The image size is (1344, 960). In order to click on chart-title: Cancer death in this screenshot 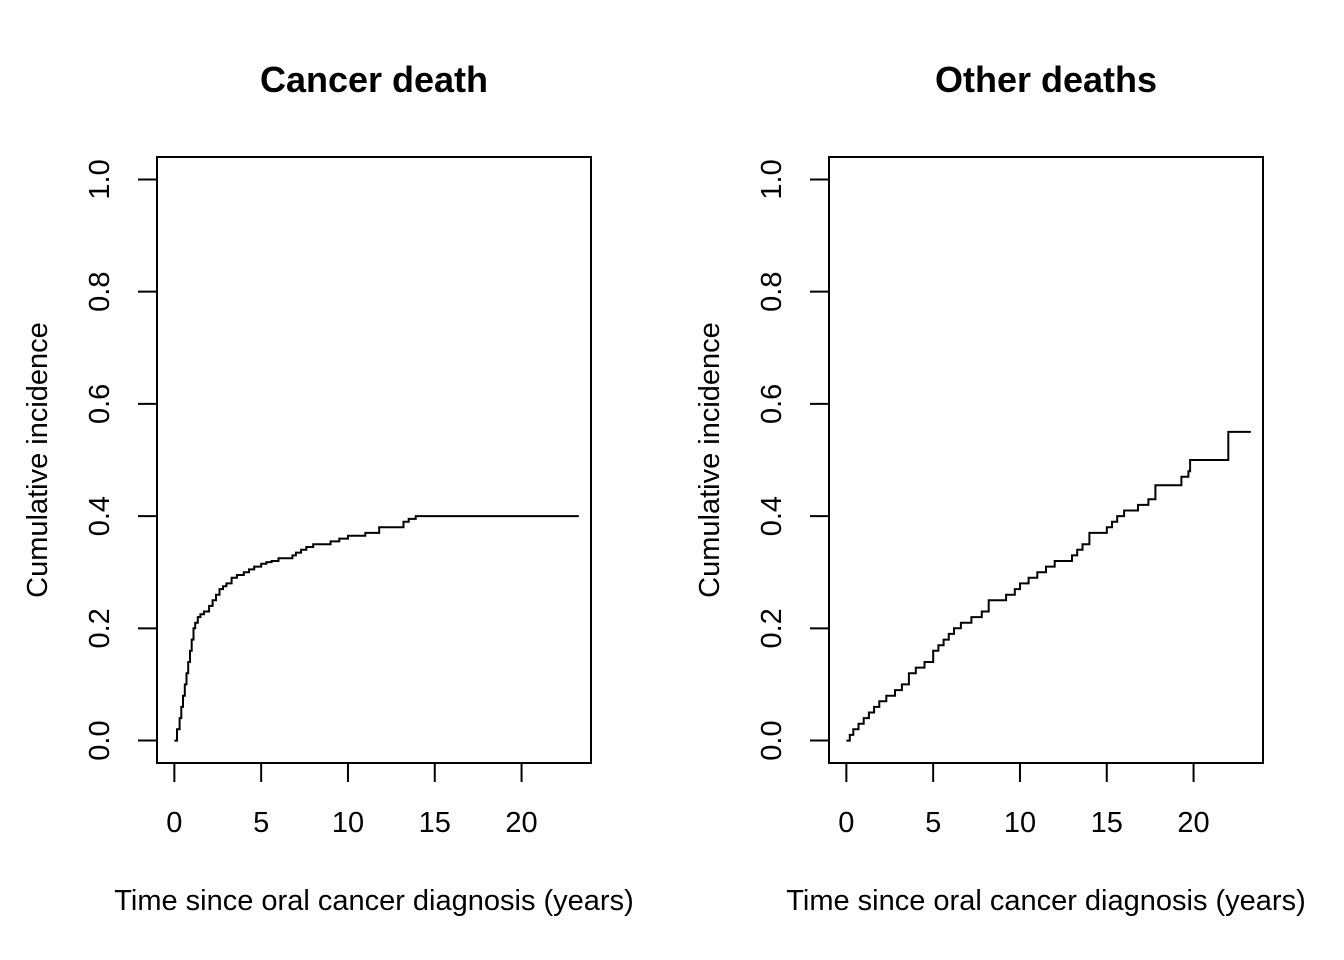, I will do `click(374, 79)`.